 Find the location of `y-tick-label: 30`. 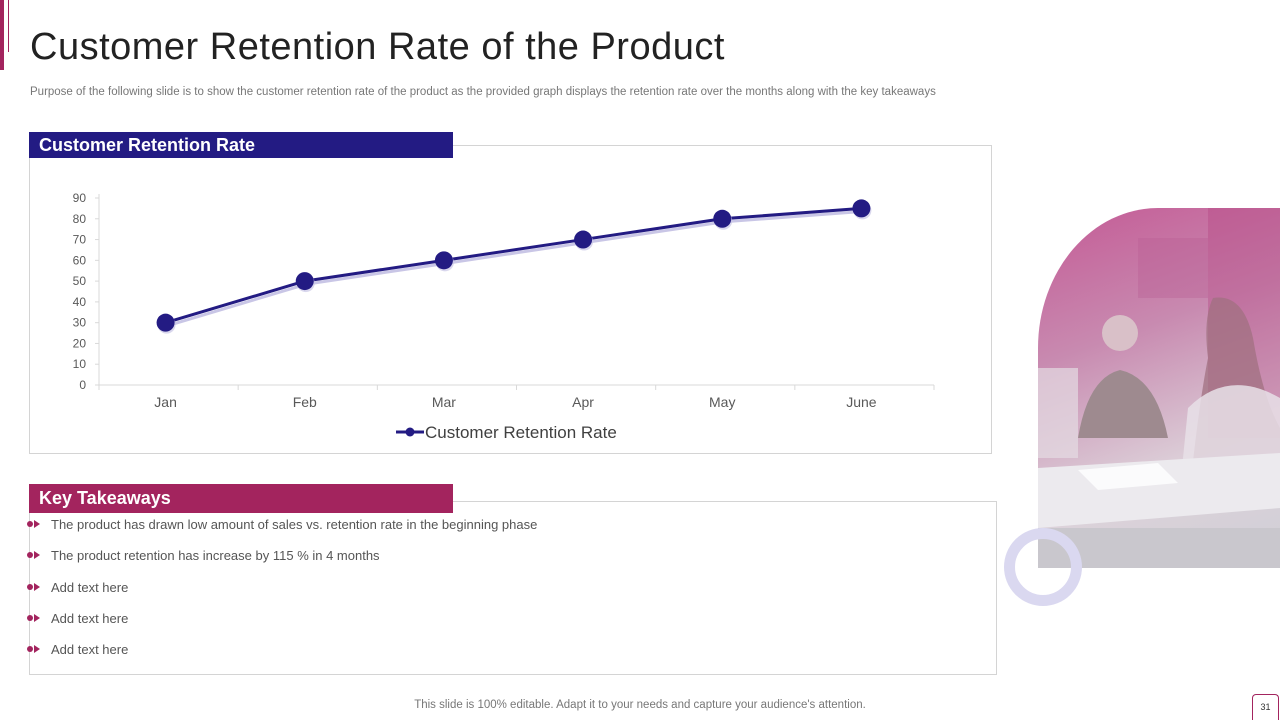

y-tick-label: 30 is located at coordinates (80, 323).